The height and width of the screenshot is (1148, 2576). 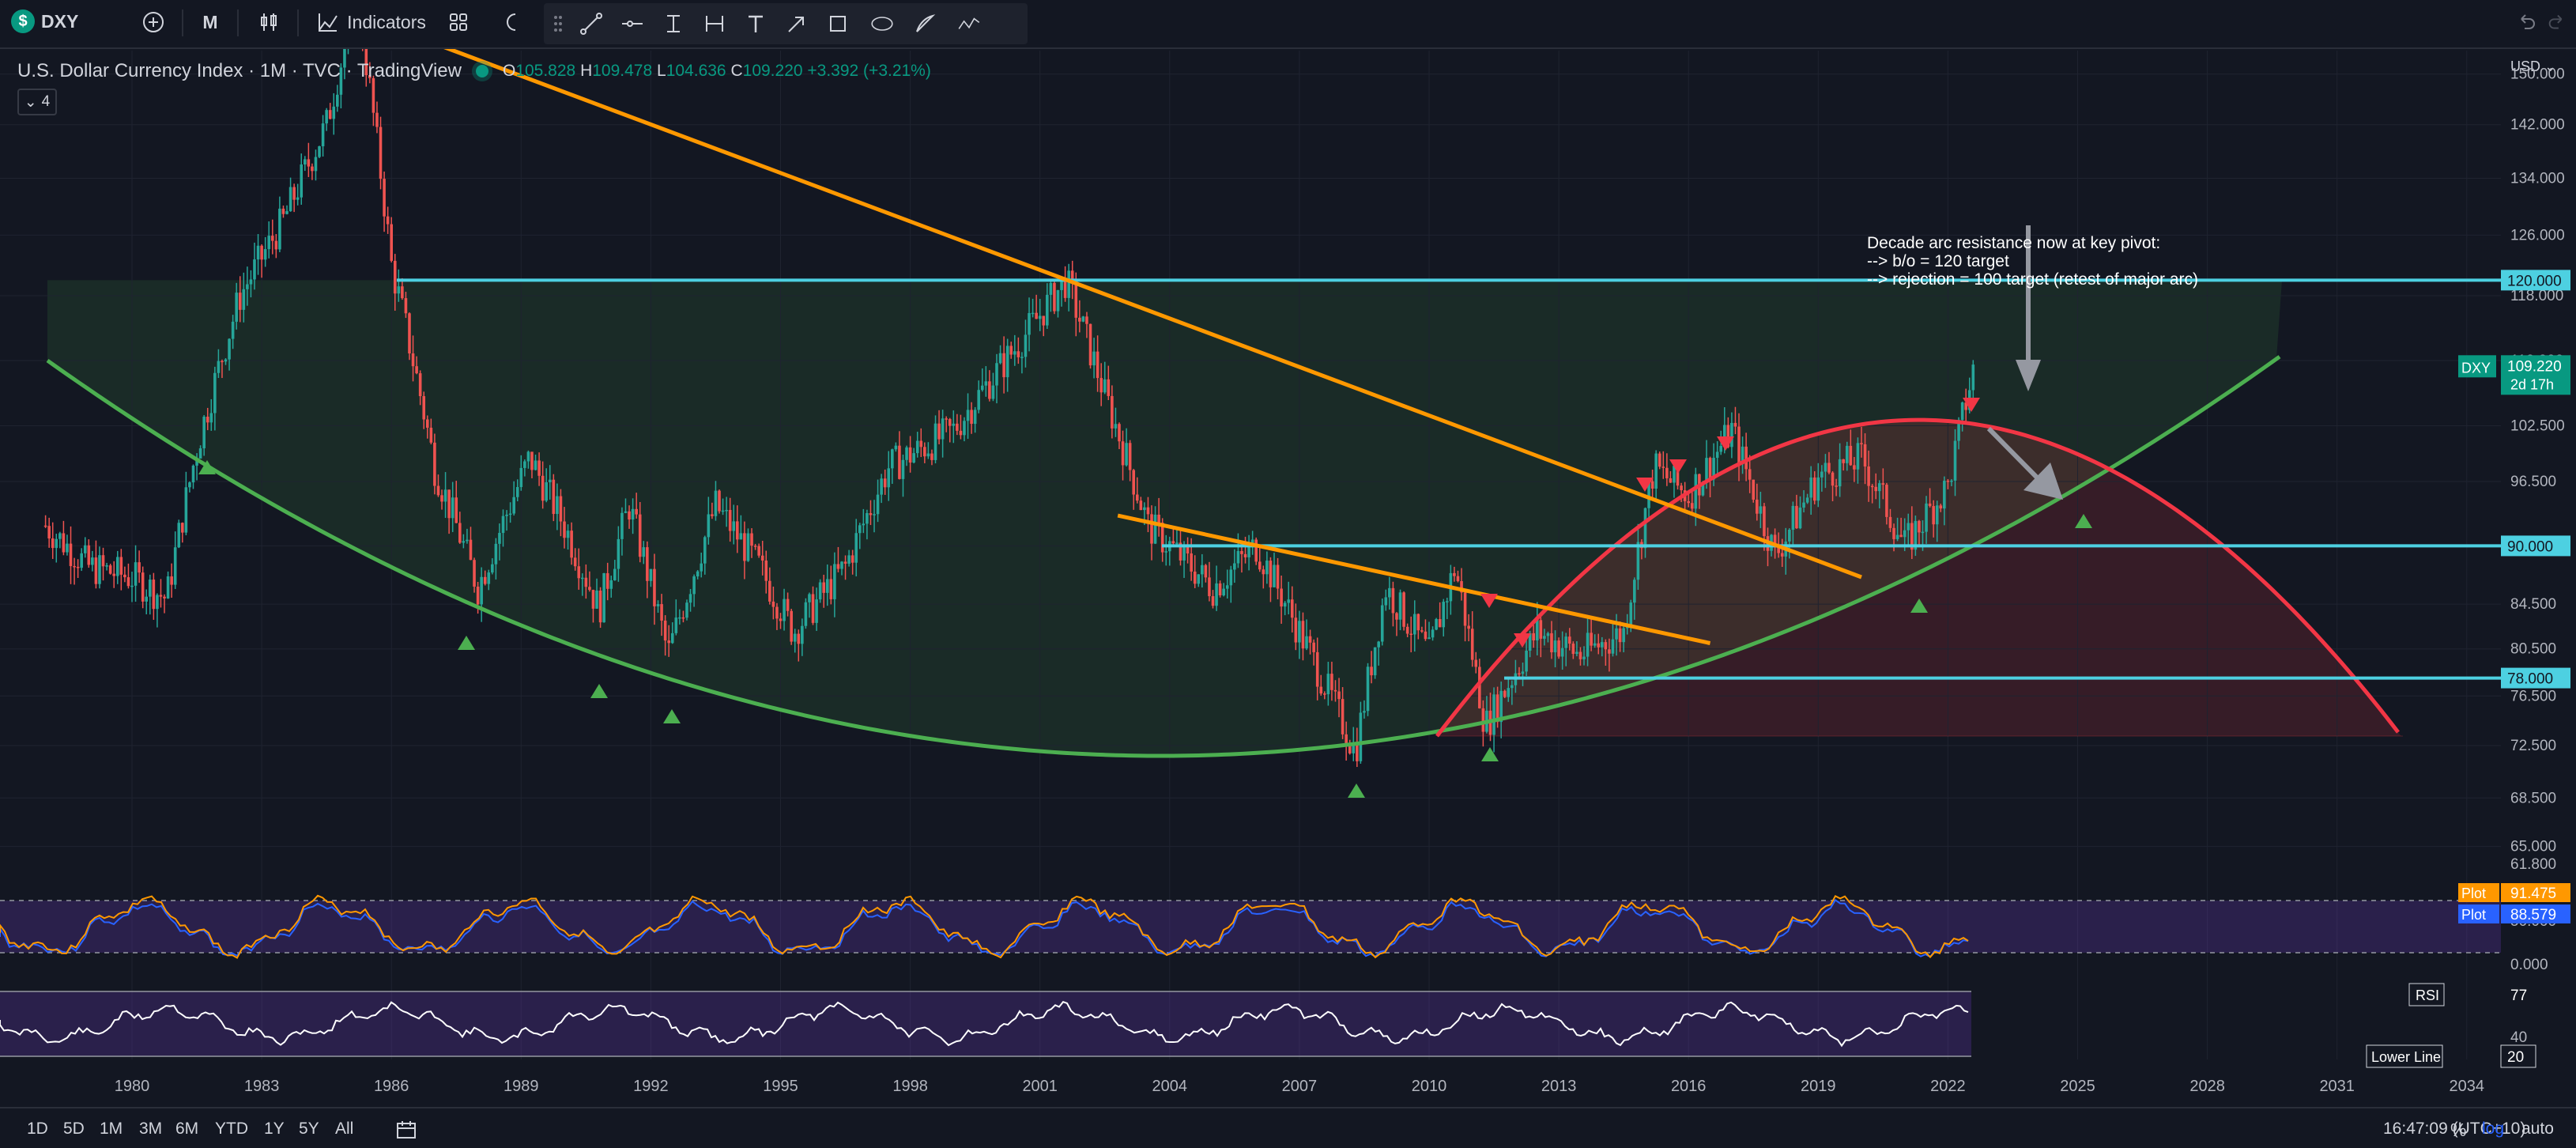 I want to click on ellipse-tool, so click(x=882, y=24).